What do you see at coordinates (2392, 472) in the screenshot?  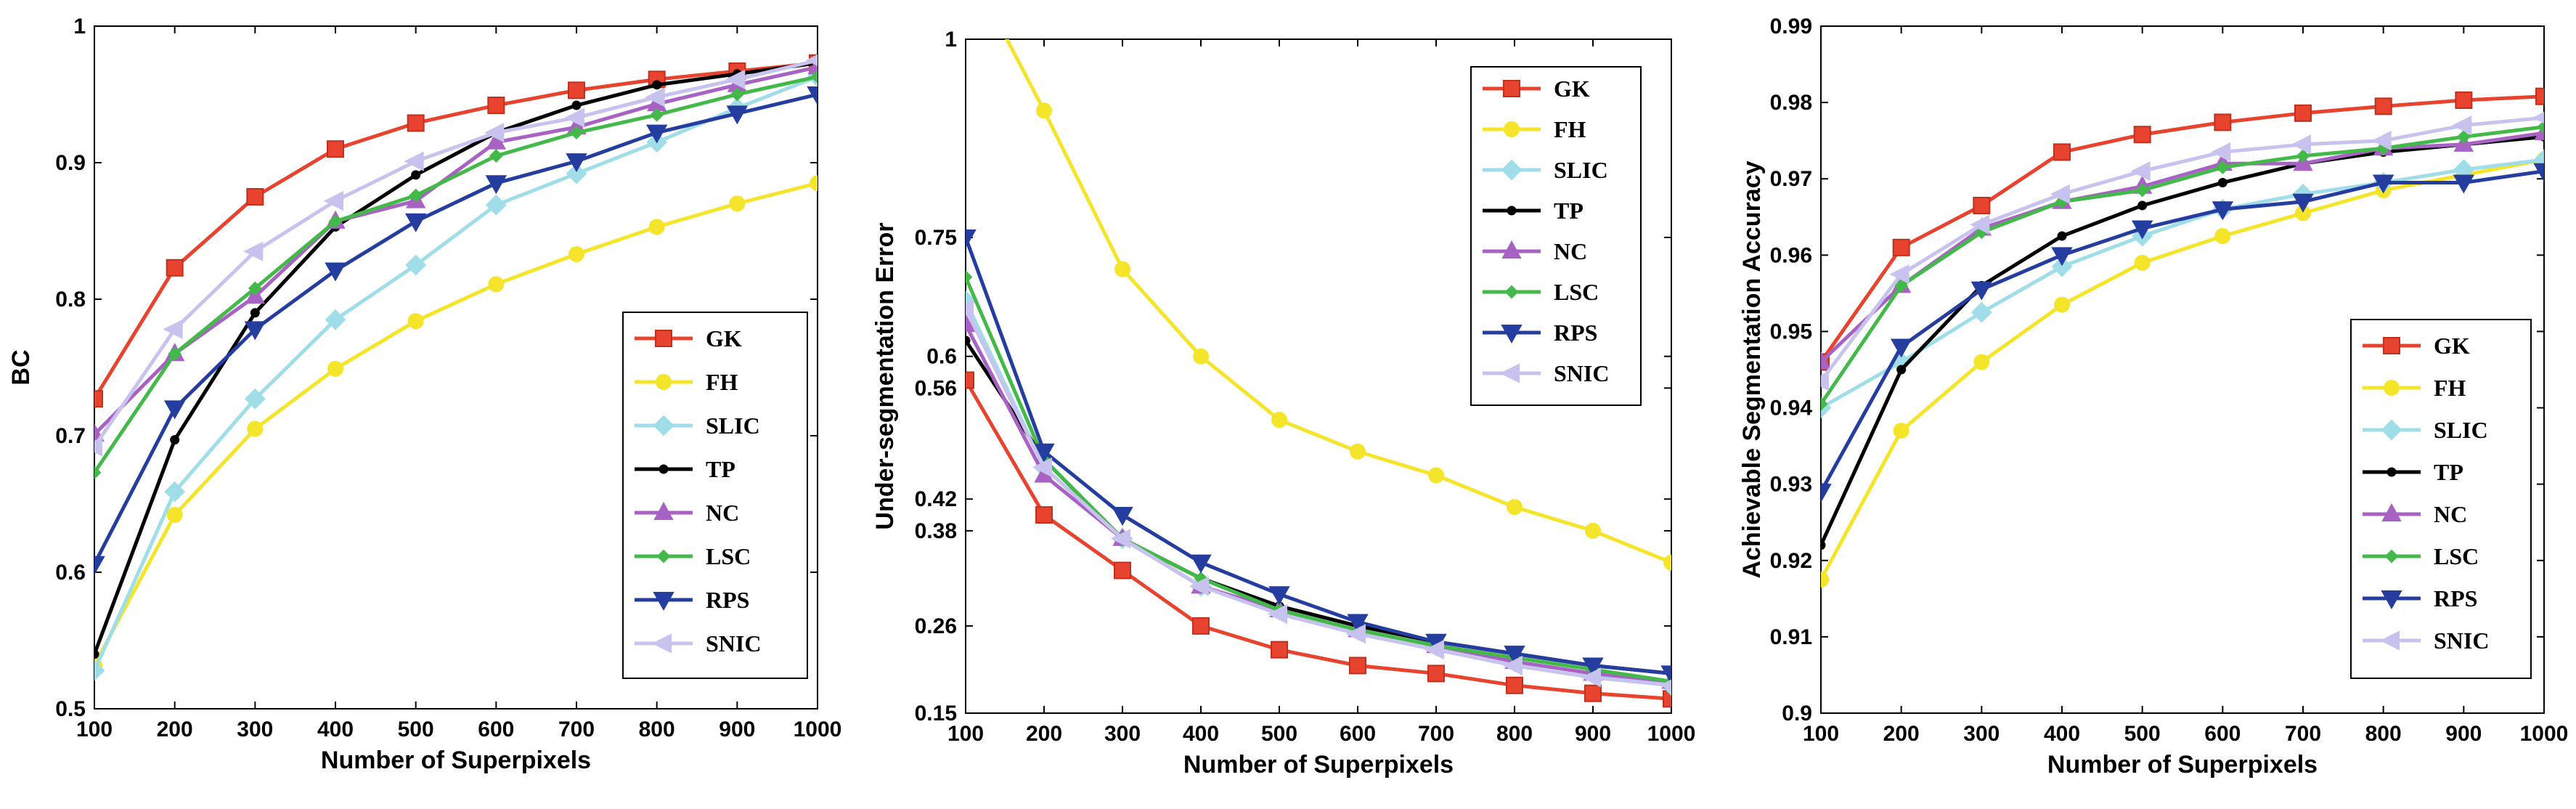 I see `legend-marker-tp` at bounding box center [2392, 472].